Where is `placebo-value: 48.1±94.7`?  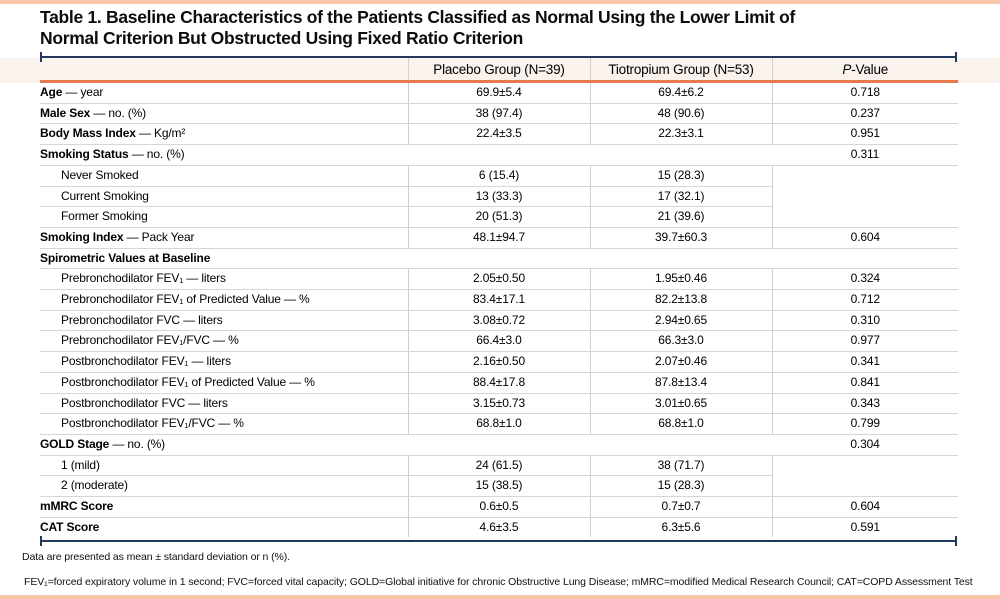
placebo-value: 48.1±94.7 is located at coordinates (498, 238).